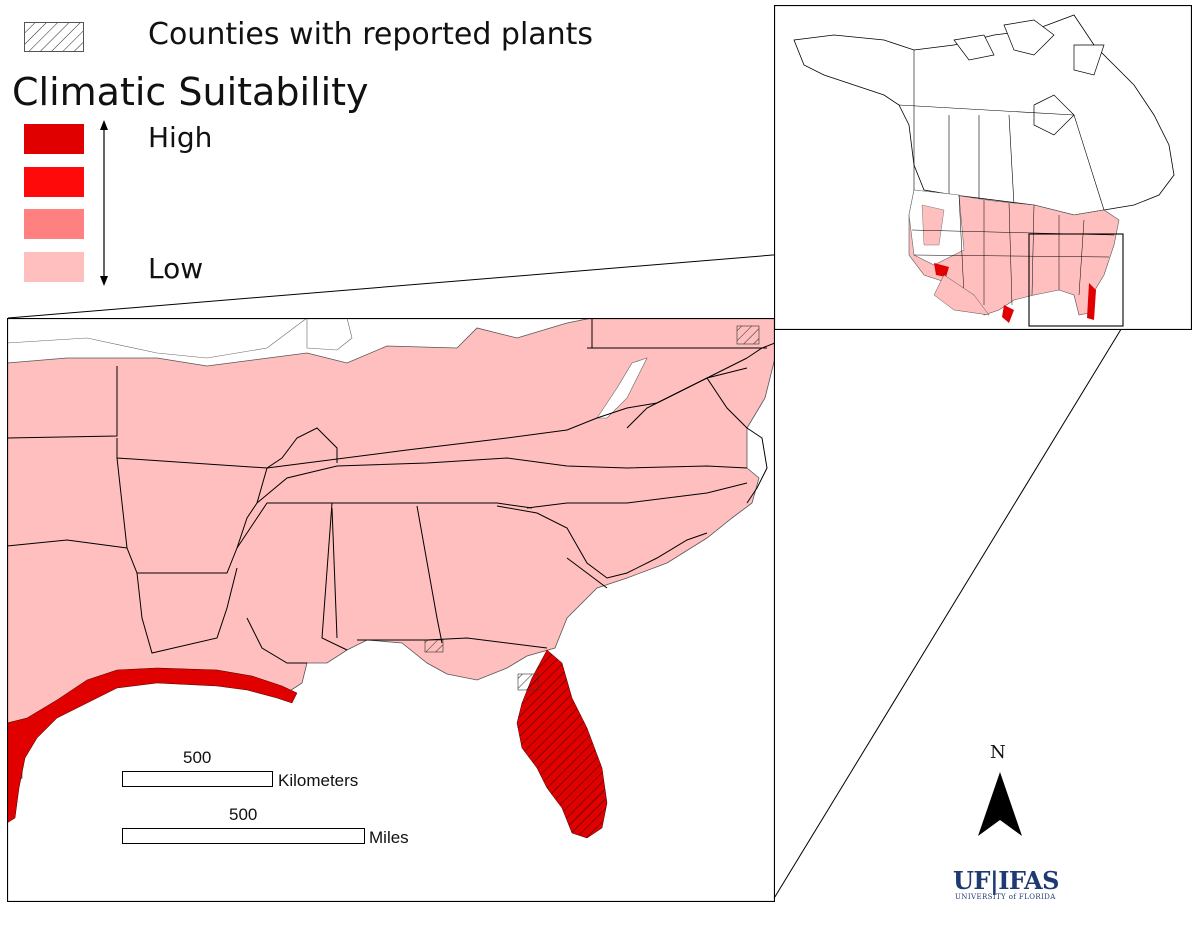 The image size is (1200, 927). I want to click on level-high-label: High, so click(180, 137).